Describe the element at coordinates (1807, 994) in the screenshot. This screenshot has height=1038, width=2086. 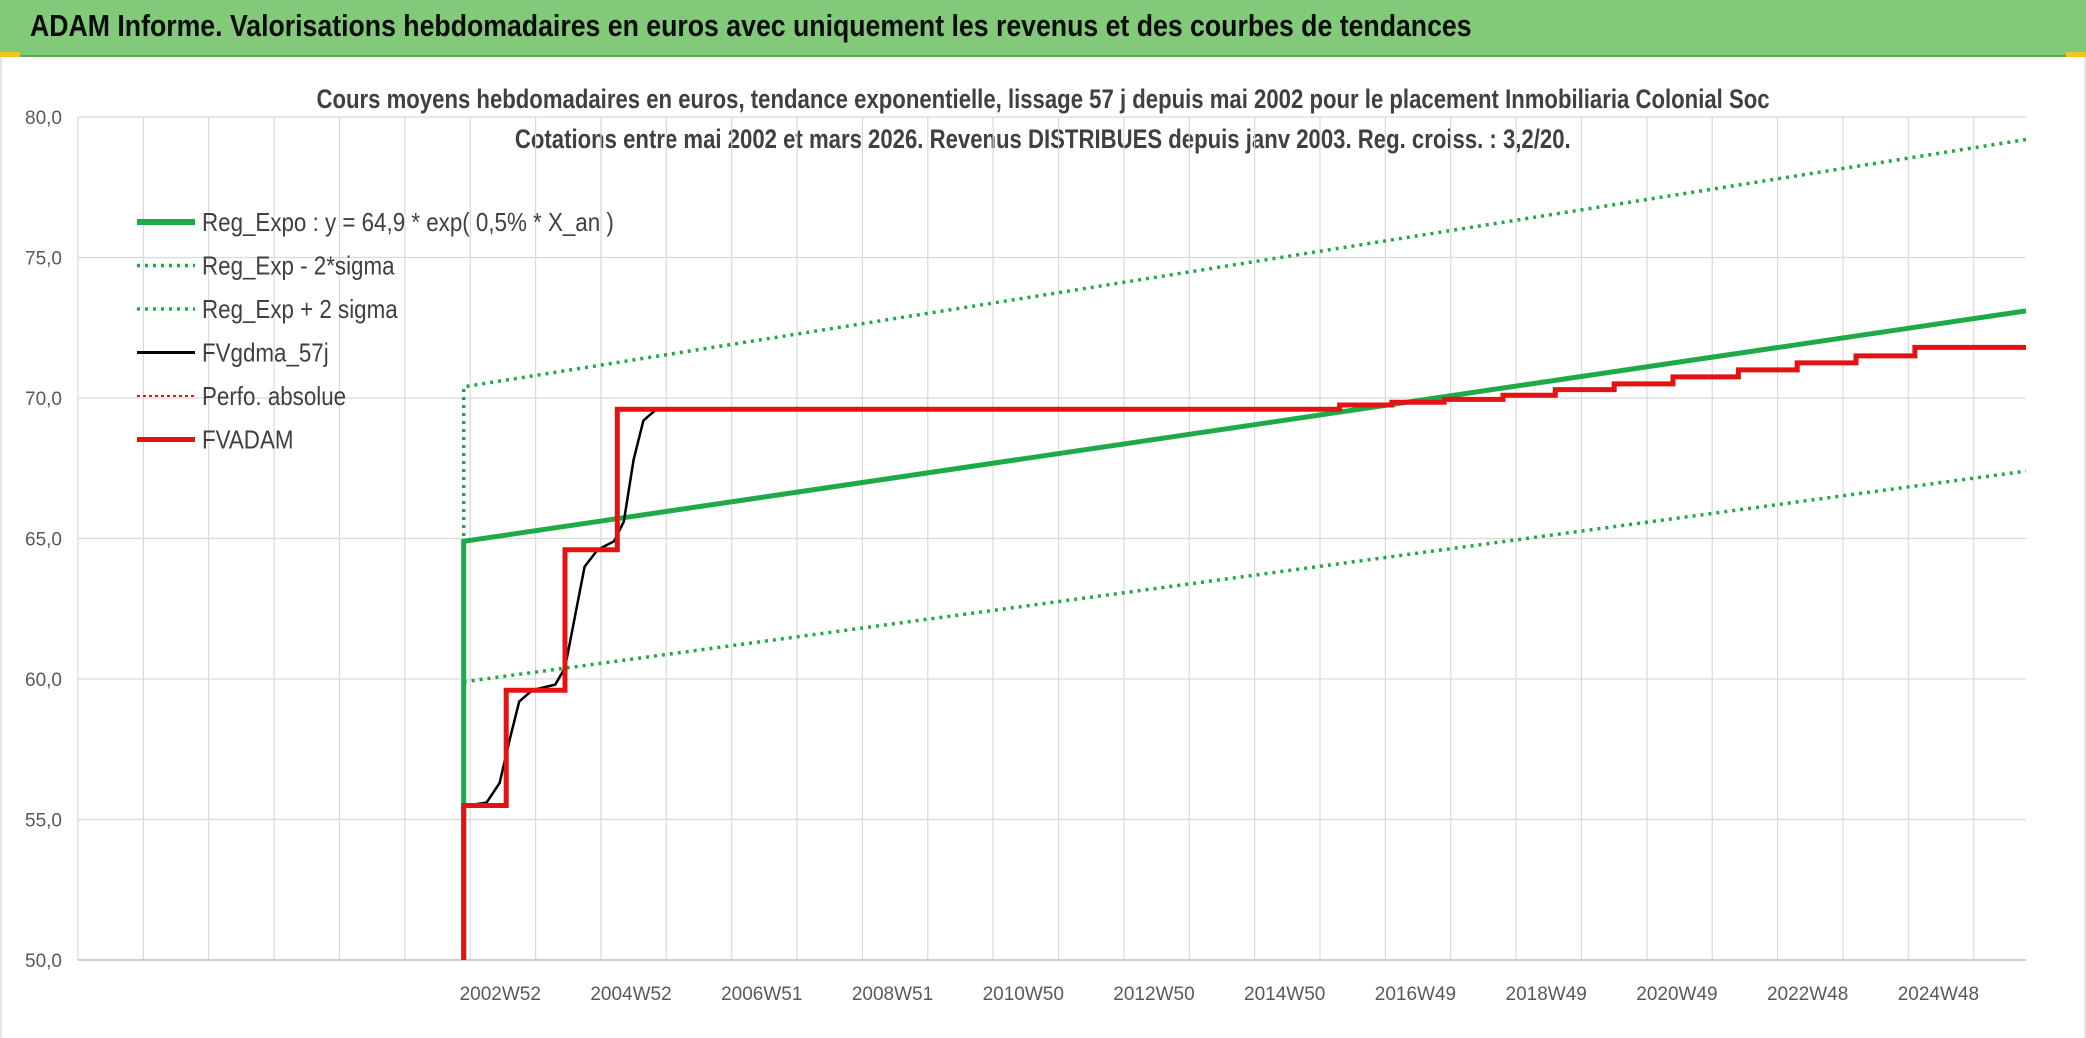
I see `x-tick-label: 2022W48` at that location.